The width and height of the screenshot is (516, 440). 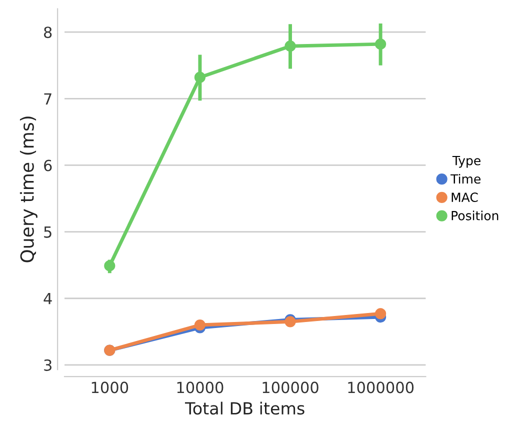 What do you see at coordinates (466, 162) in the screenshot?
I see `legend-title: Type` at bounding box center [466, 162].